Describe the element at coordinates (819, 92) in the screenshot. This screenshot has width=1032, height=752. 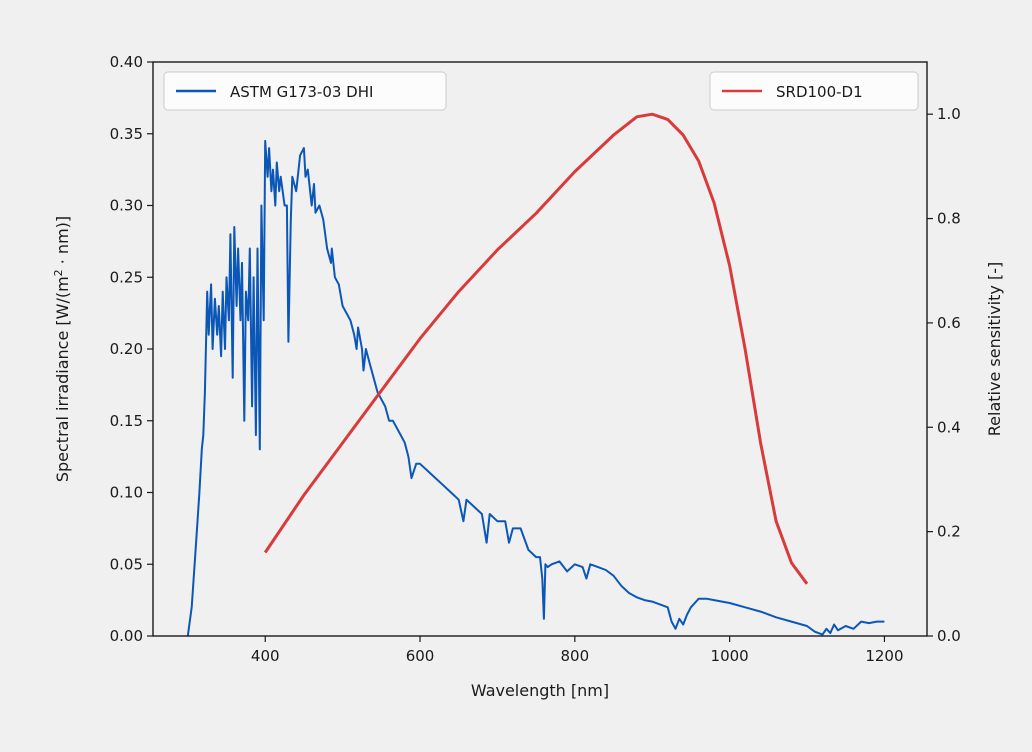
I see `legend-right-label: SRD100-D1` at that location.